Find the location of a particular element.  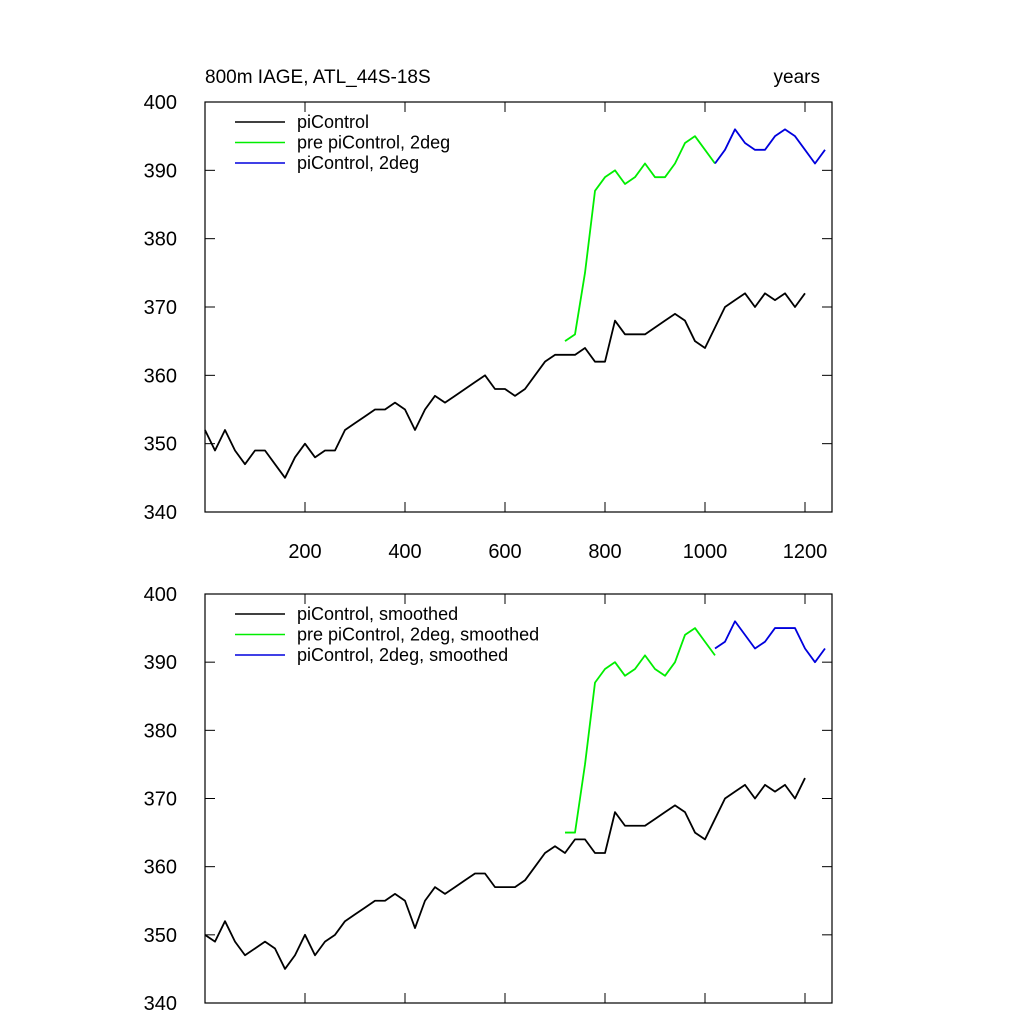

x-tick-label: 800 is located at coordinates (604, 552).